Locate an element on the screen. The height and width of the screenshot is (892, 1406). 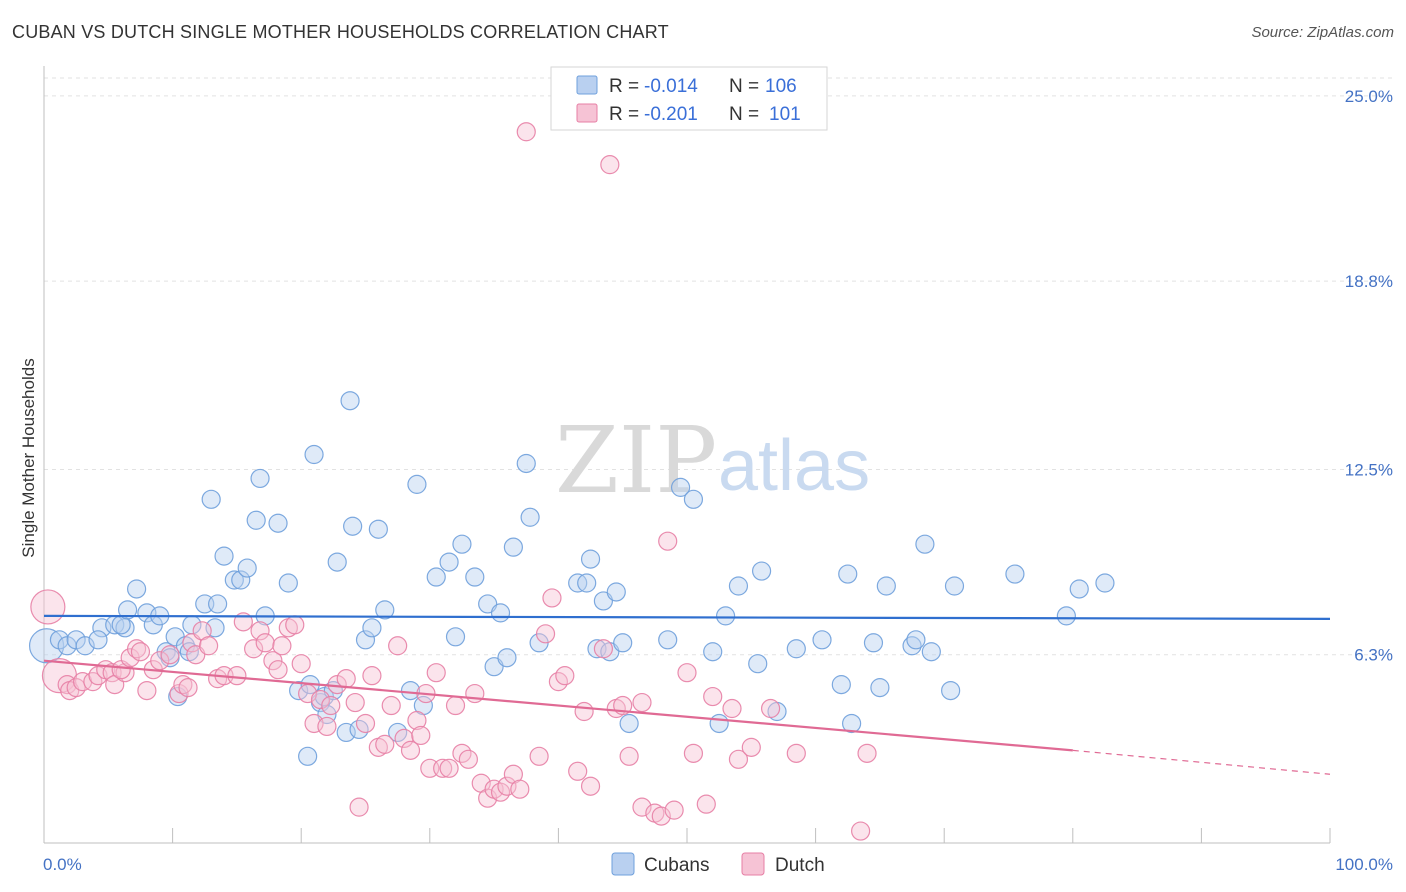
series-legend: Cubans Dutch is located at coordinates (718, 864).